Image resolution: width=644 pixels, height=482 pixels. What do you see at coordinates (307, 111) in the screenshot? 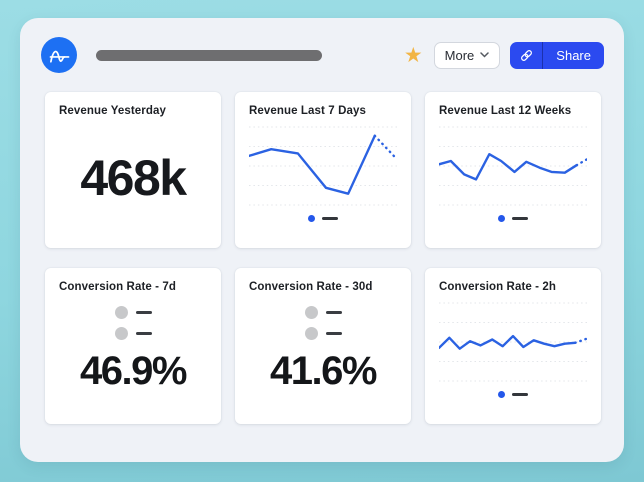
I see `card-title: Revenue Last 7 Days` at bounding box center [307, 111].